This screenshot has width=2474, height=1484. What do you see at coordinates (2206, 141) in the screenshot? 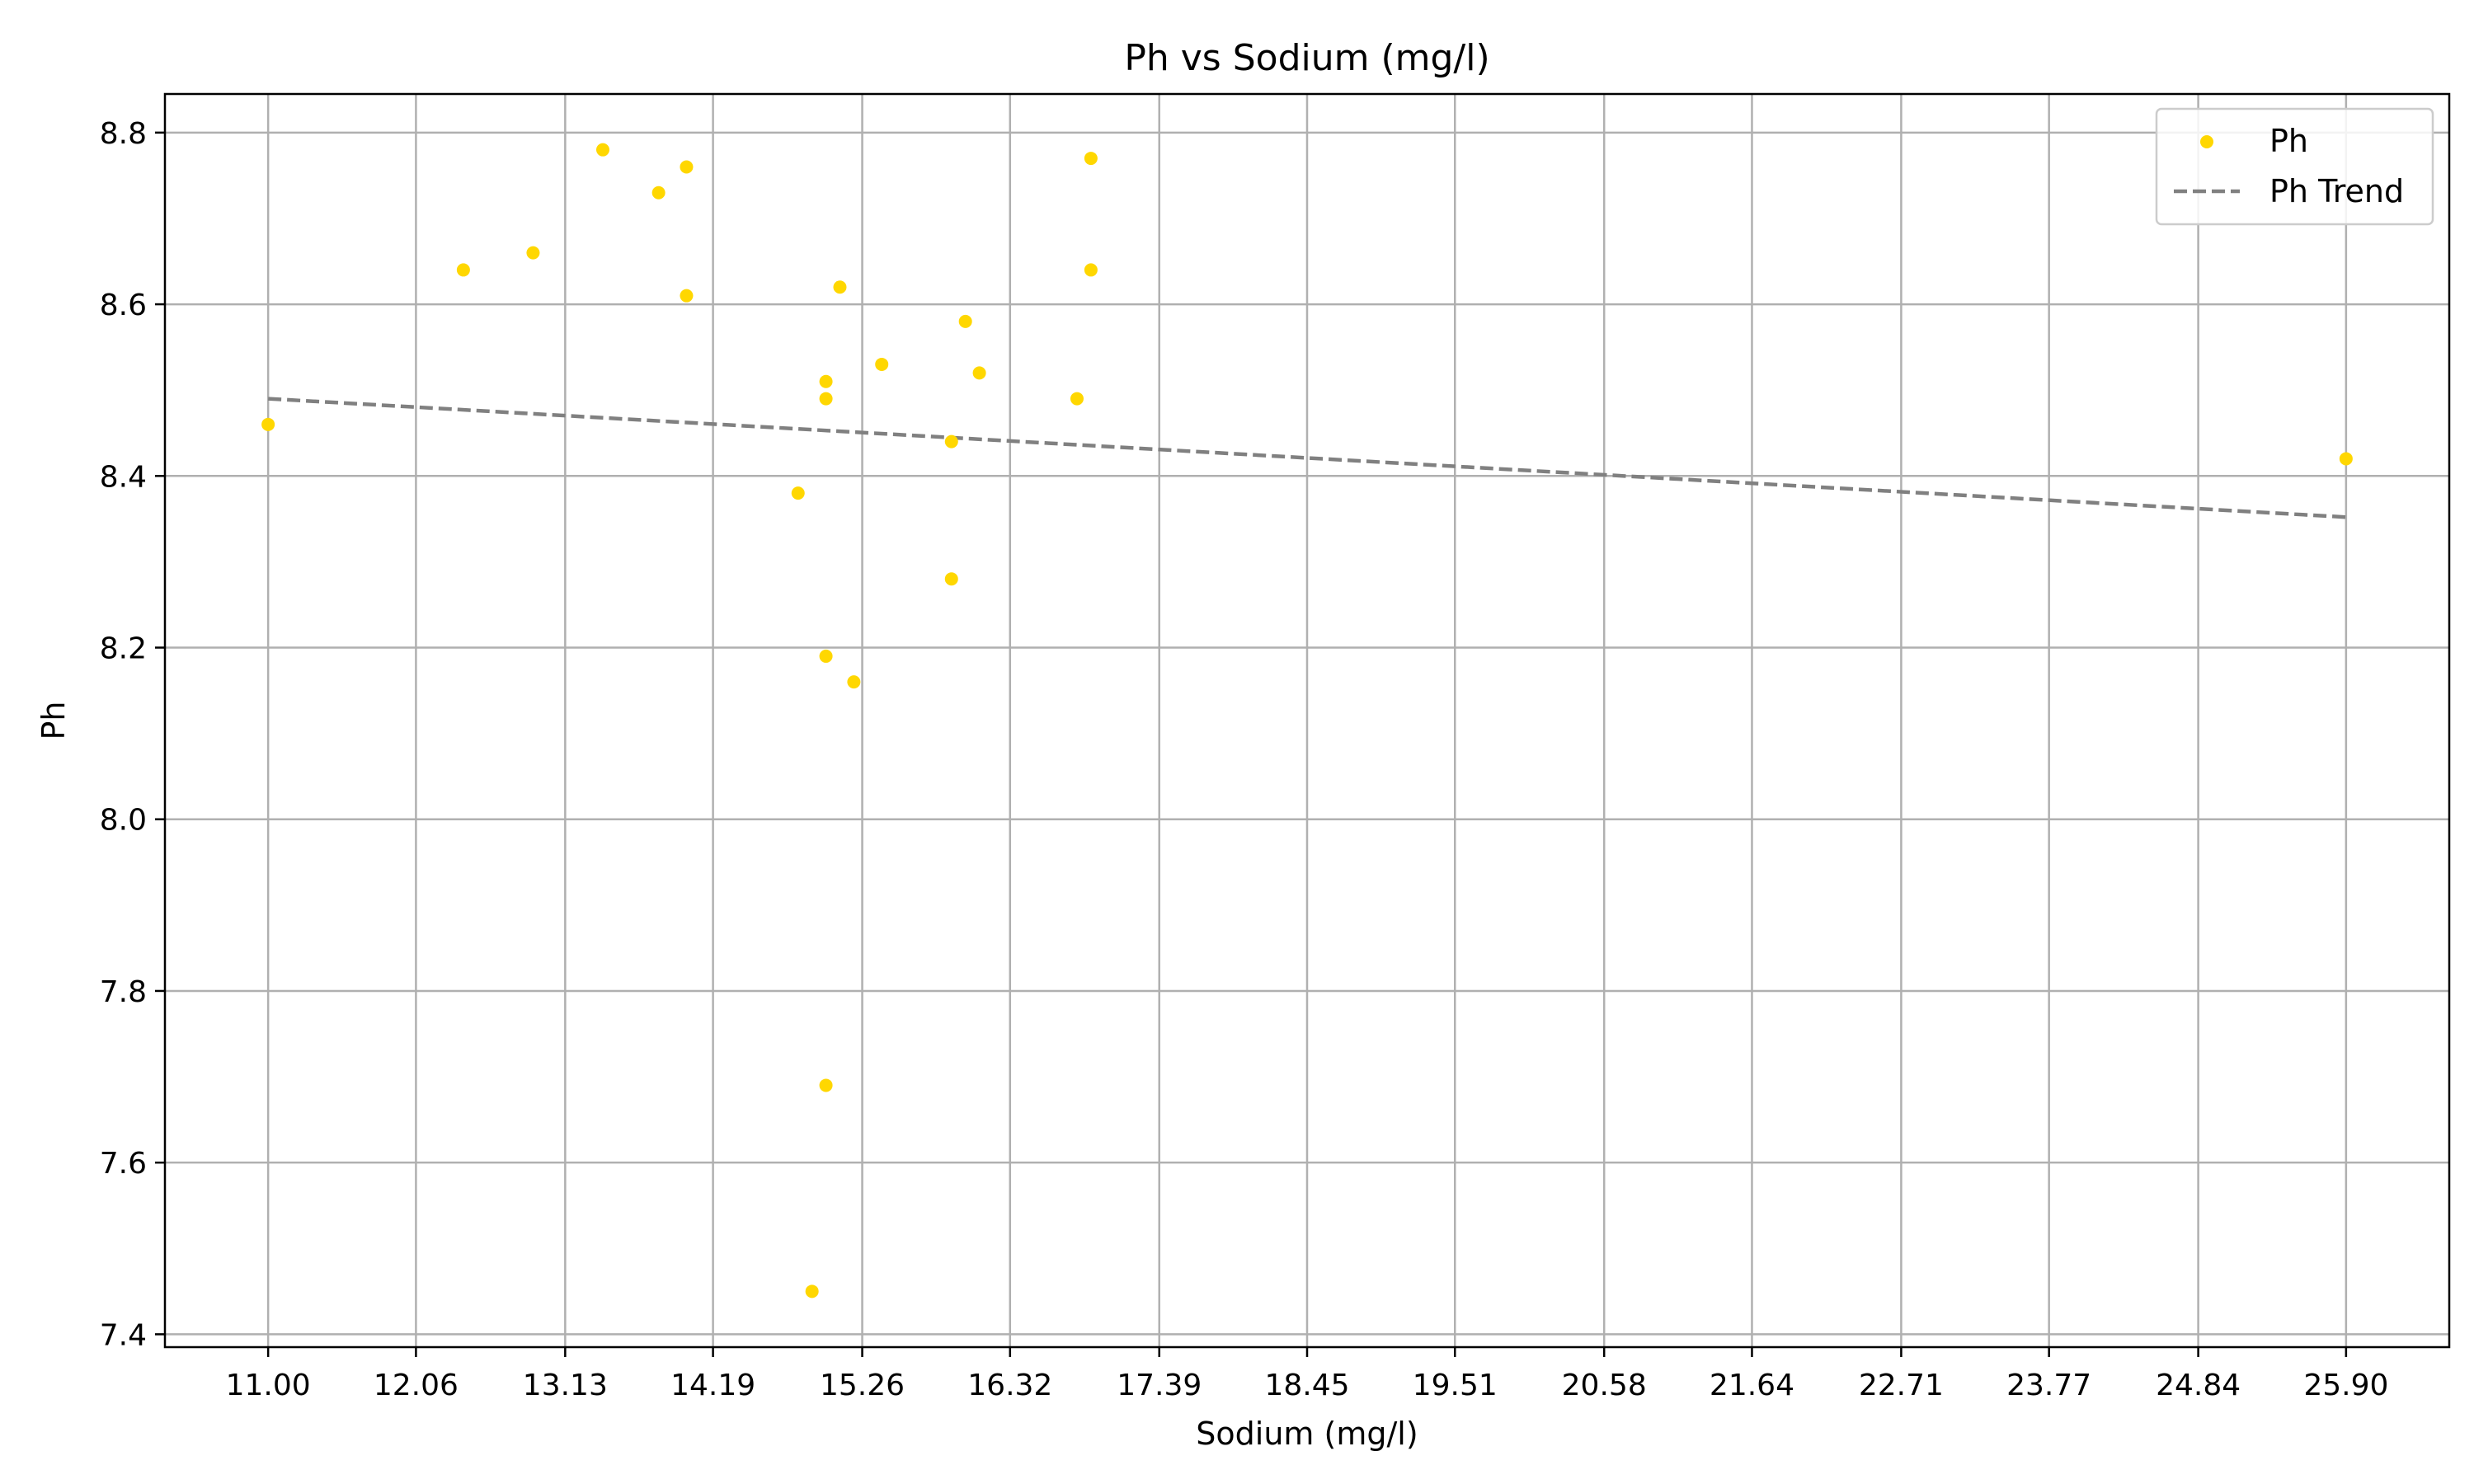
I see `legend-marker-ph` at bounding box center [2206, 141].